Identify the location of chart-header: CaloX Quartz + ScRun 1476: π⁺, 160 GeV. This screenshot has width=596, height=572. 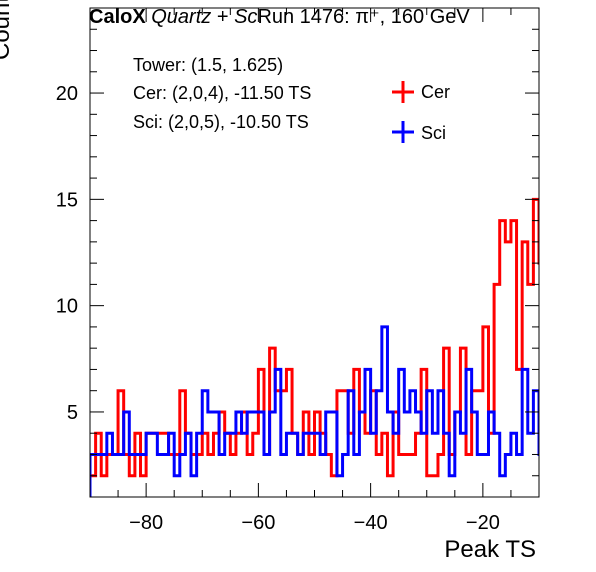
(279, 16).